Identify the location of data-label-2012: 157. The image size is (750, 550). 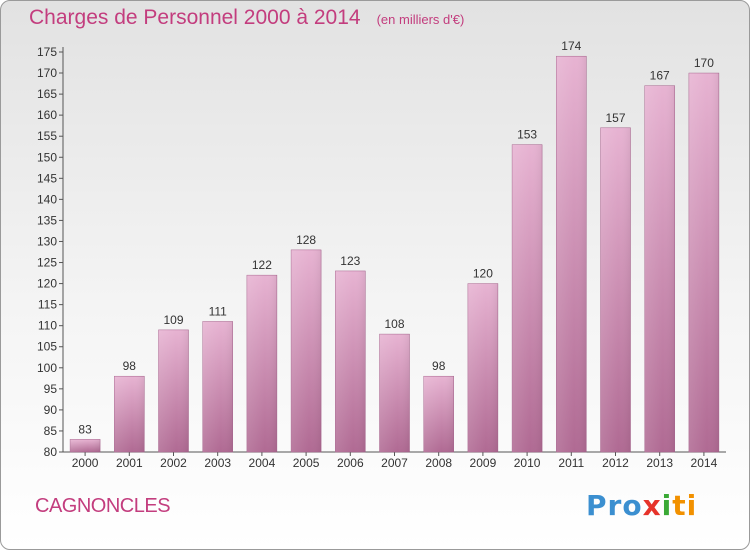
(615, 118).